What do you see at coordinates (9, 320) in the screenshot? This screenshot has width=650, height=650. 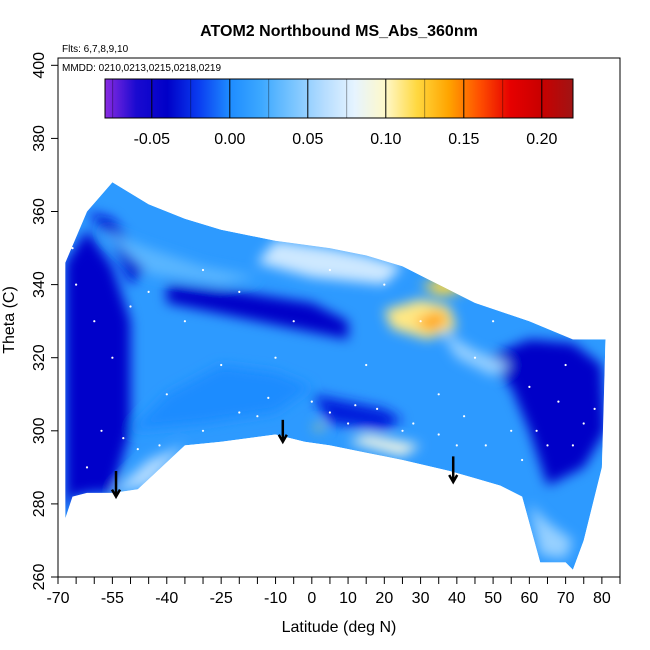 I see `y-axis-label: Theta (C)` at bounding box center [9, 320].